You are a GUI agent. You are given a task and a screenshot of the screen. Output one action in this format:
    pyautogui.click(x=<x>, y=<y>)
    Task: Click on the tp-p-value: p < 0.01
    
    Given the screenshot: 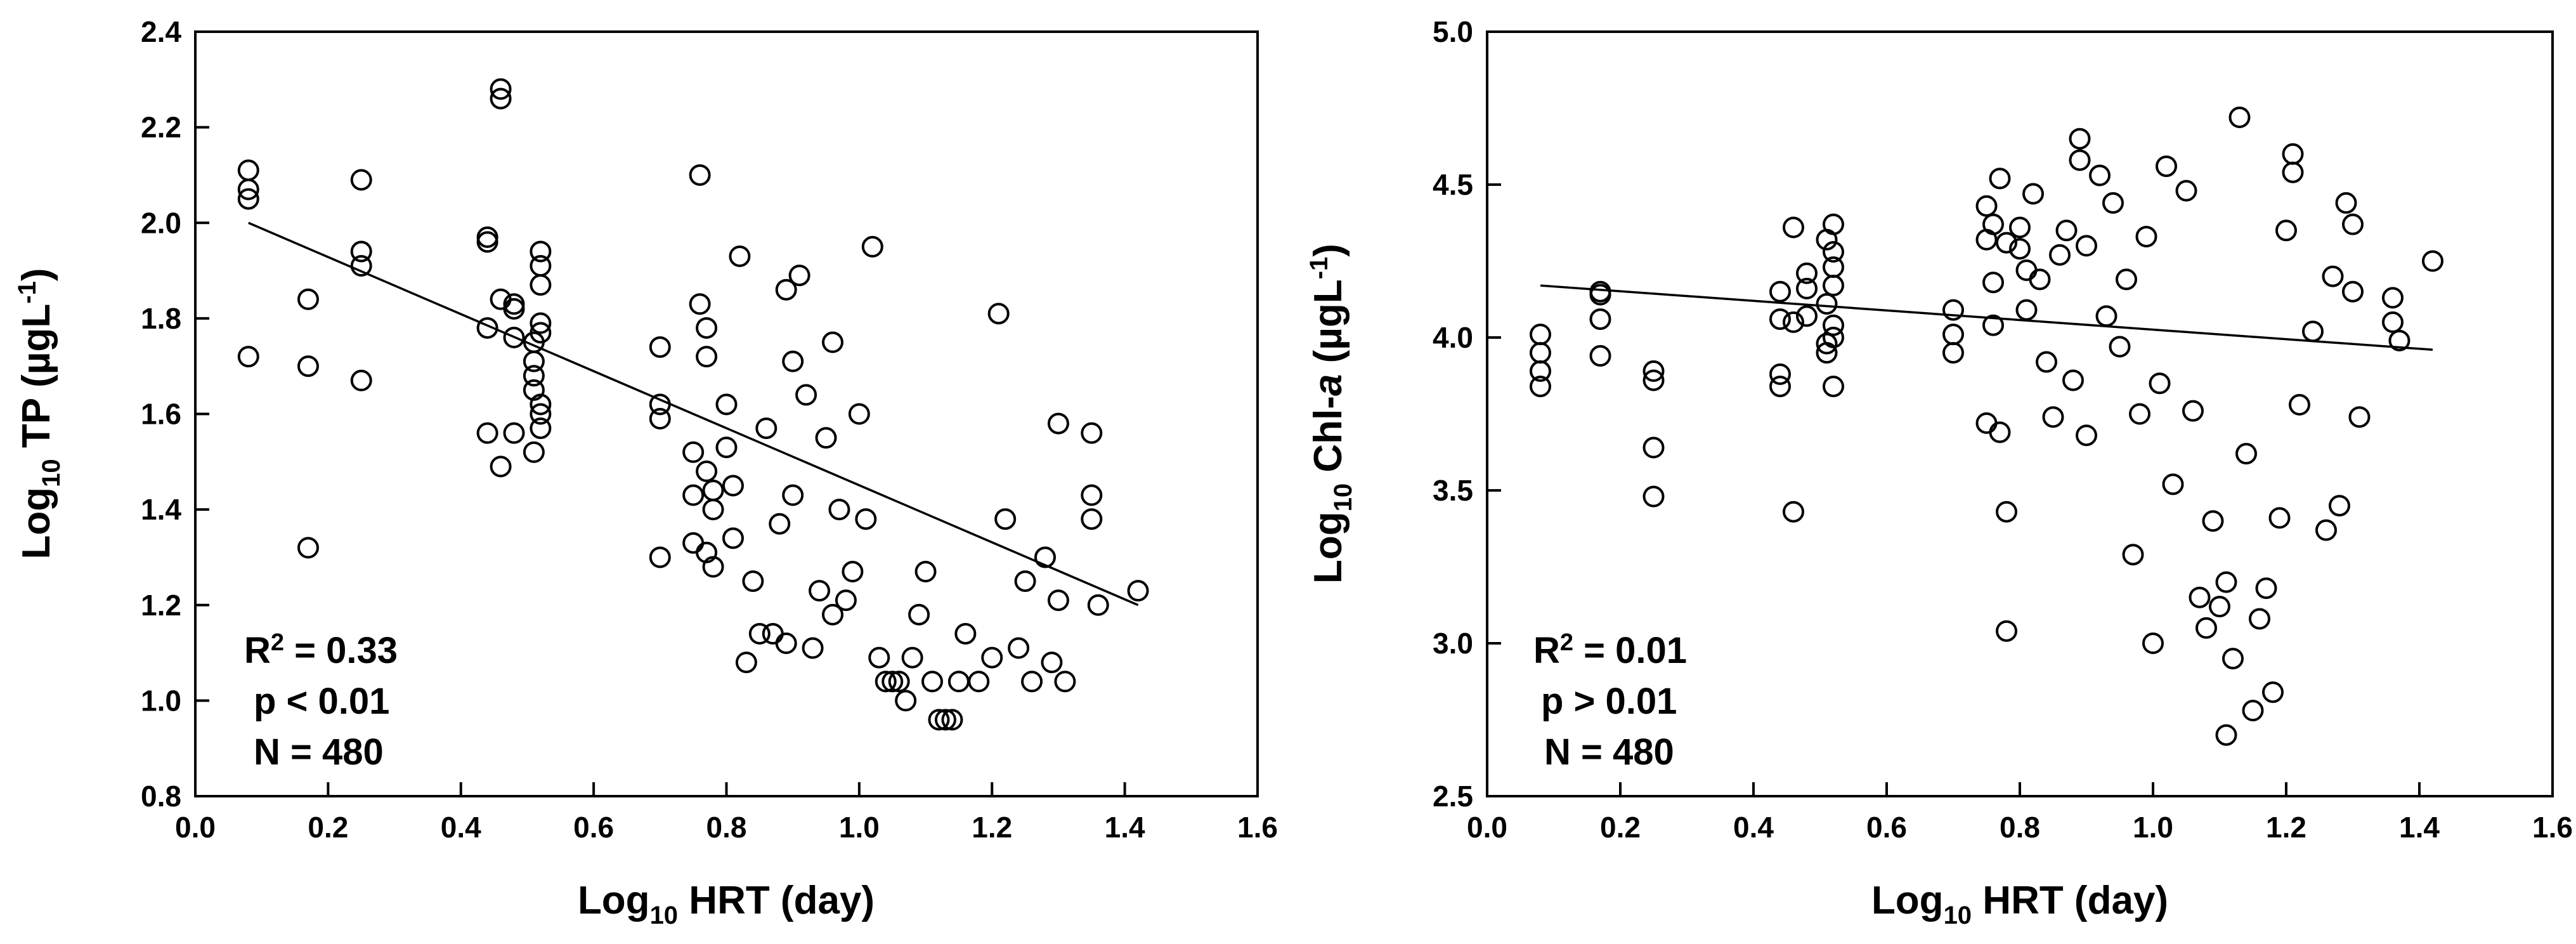 What is the action you would take?
    pyautogui.click(x=322, y=701)
    